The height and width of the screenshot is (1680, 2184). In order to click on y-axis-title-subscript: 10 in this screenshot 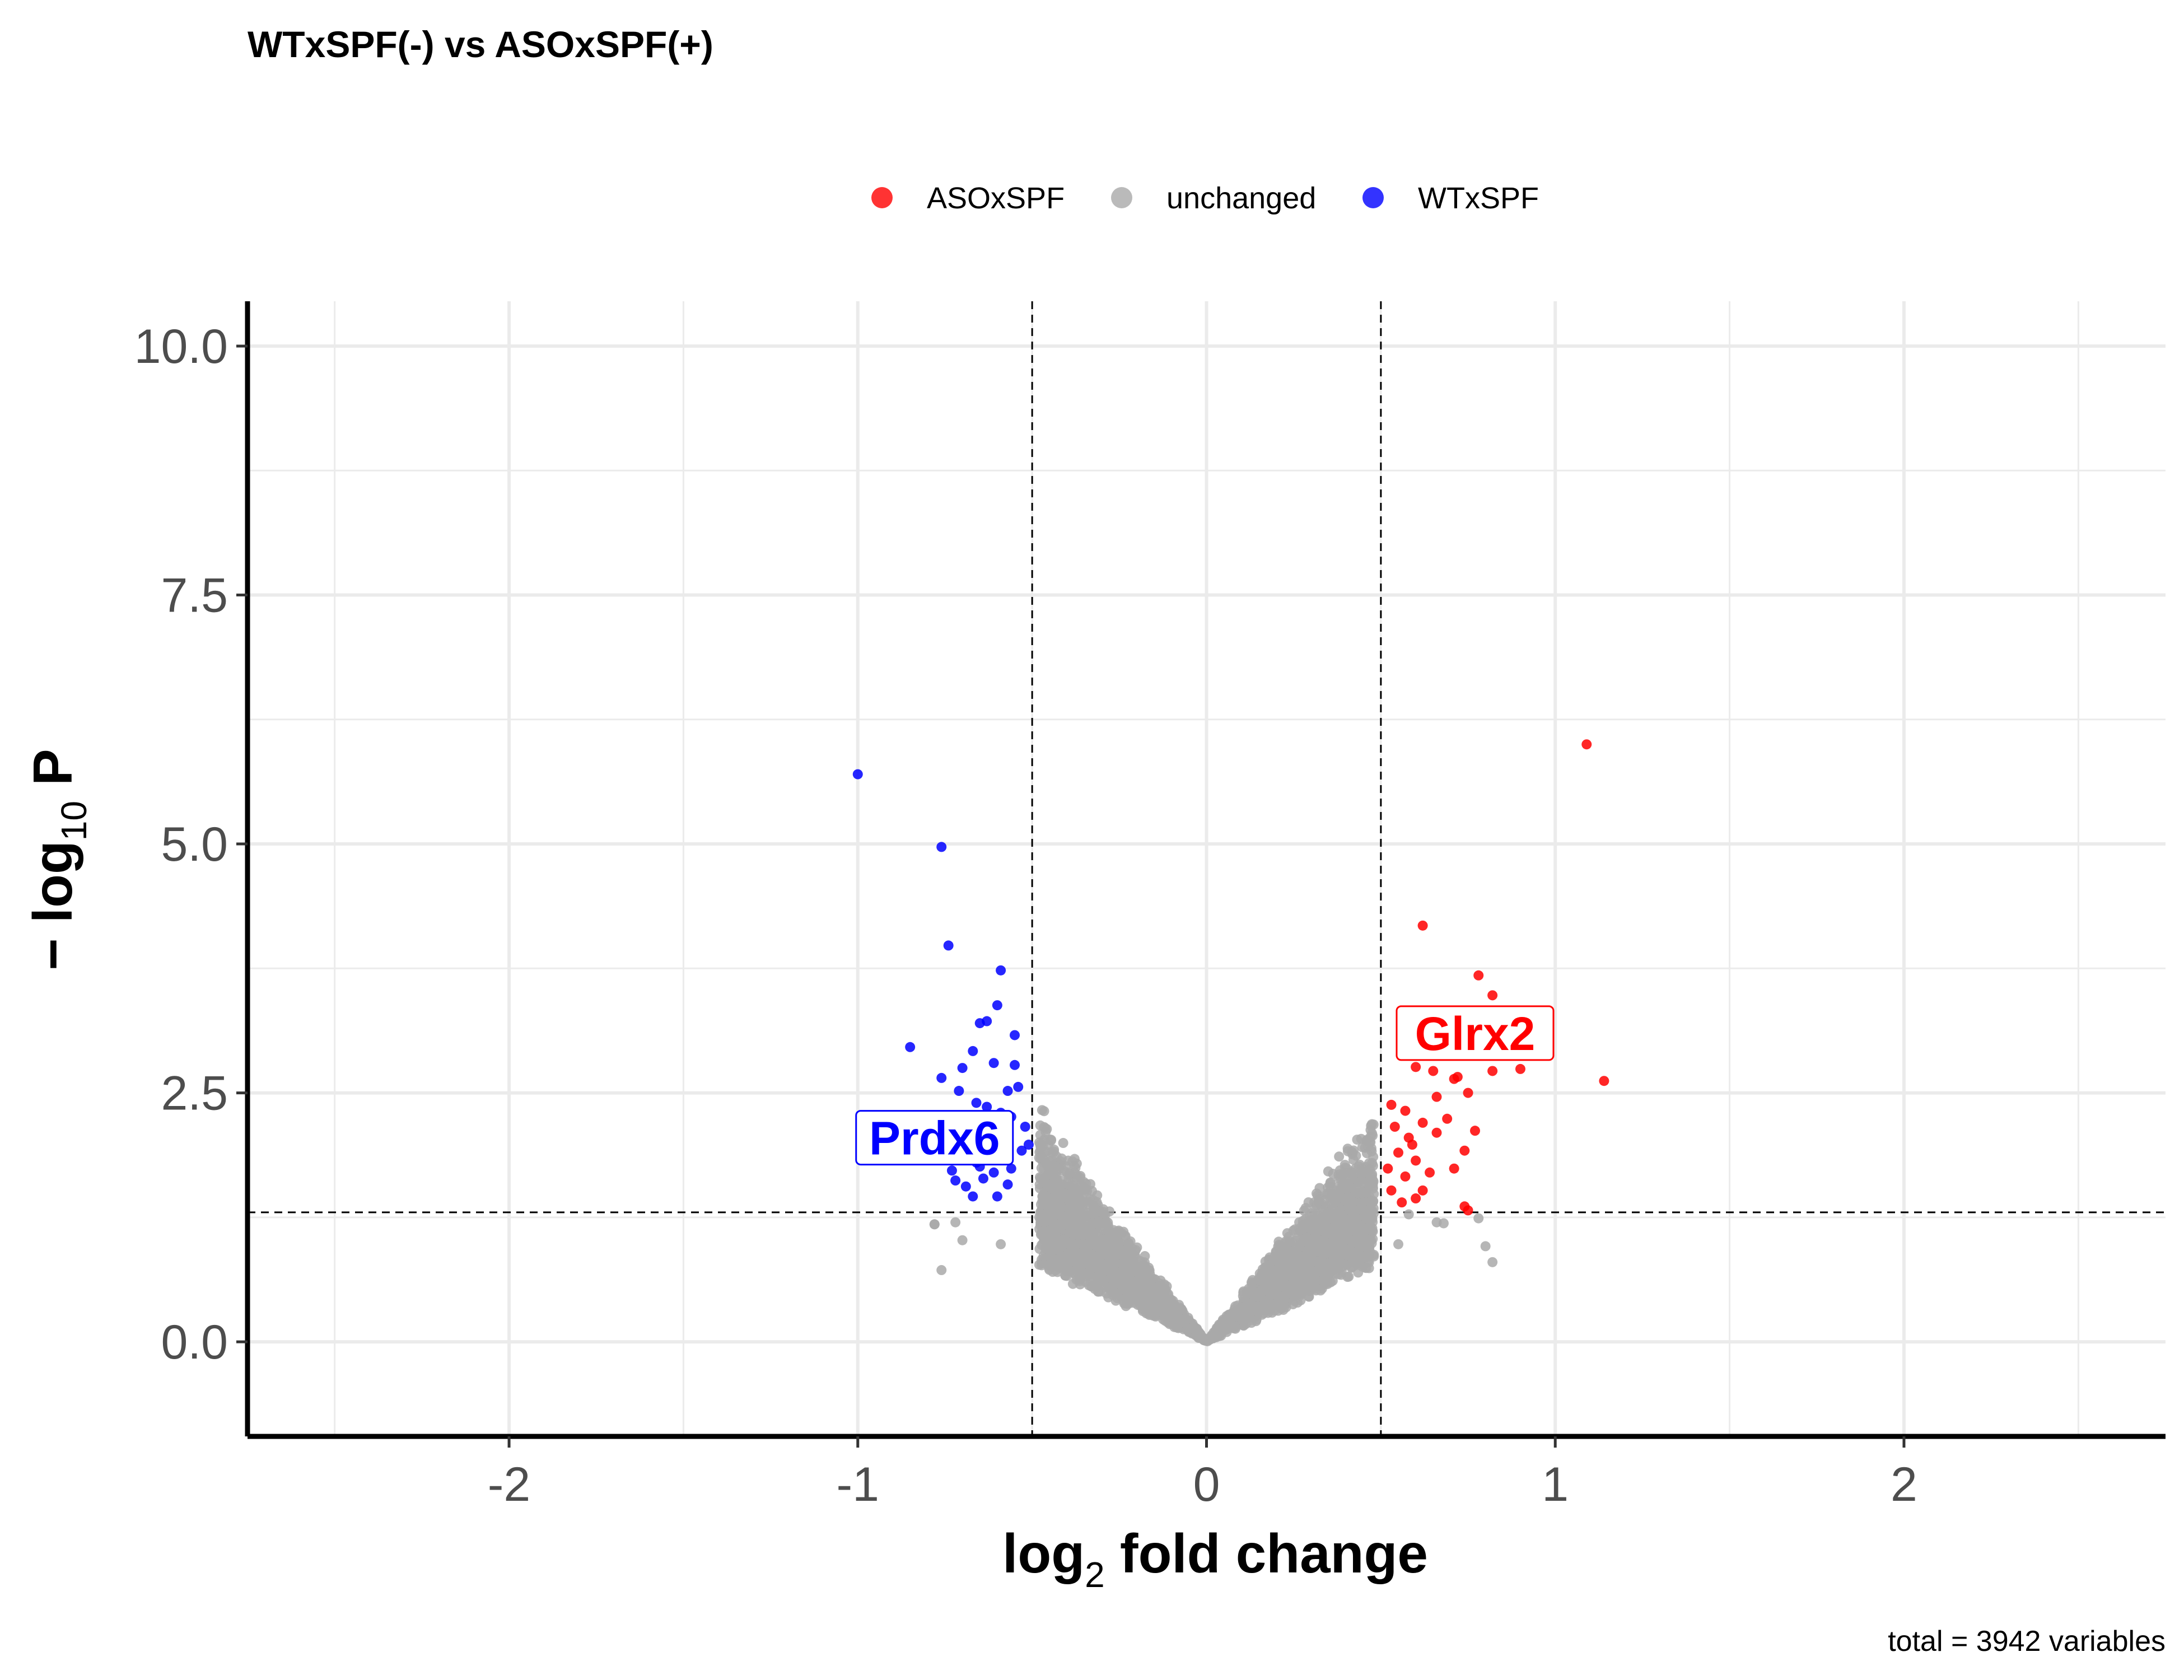, I will do `click(74, 821)`.